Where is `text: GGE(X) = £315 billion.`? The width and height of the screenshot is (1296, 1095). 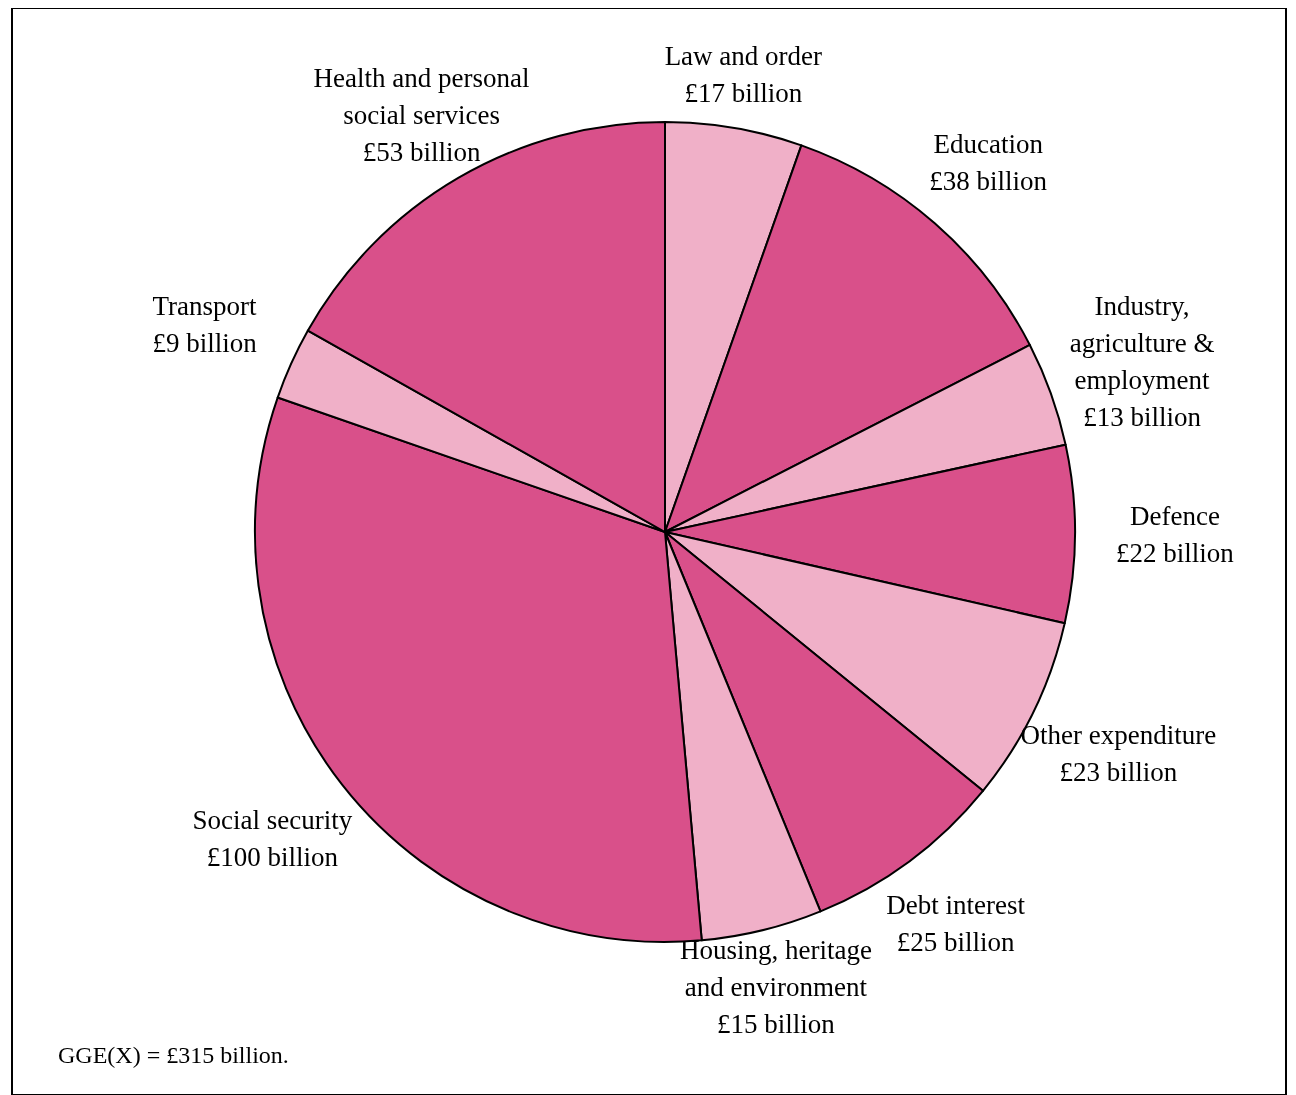
text: GGE(X) = £315 billion. is located at coordinates (173, 1055).